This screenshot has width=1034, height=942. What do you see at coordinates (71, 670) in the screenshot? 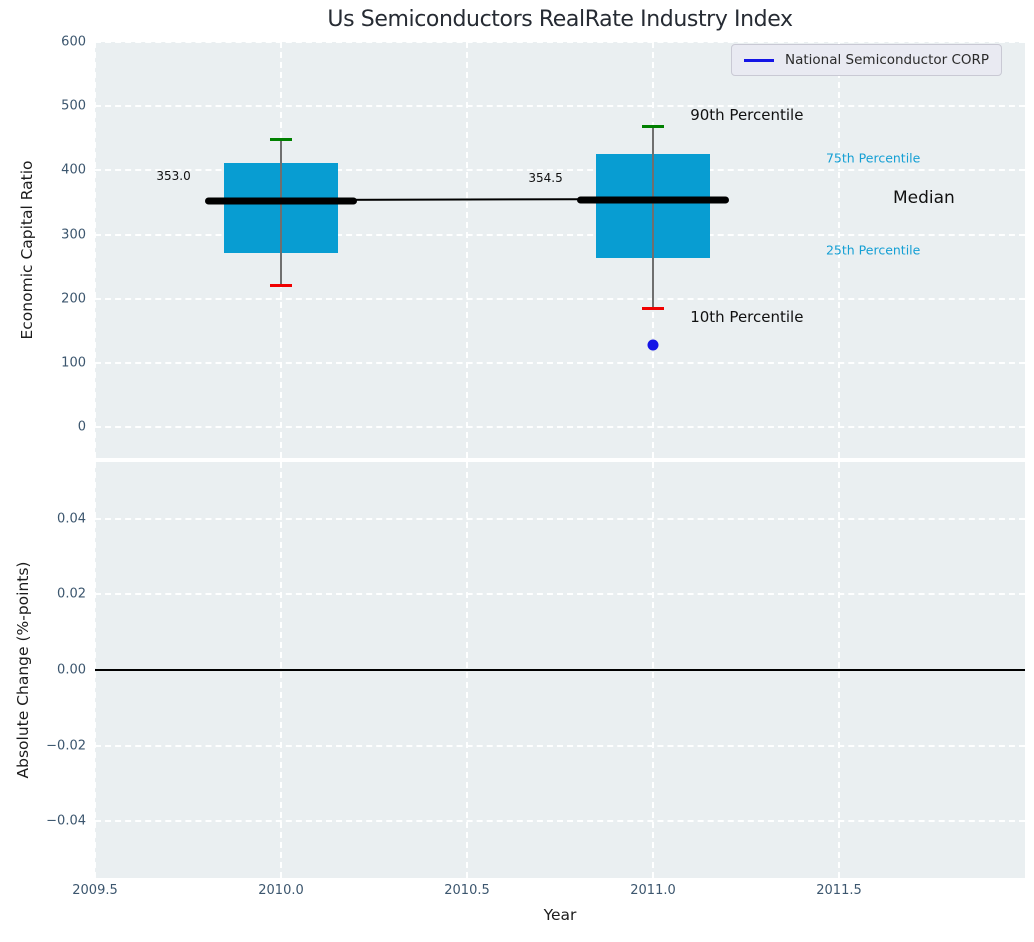
I see `y-tick-label: 0.00` at bounding box center [71, 670].